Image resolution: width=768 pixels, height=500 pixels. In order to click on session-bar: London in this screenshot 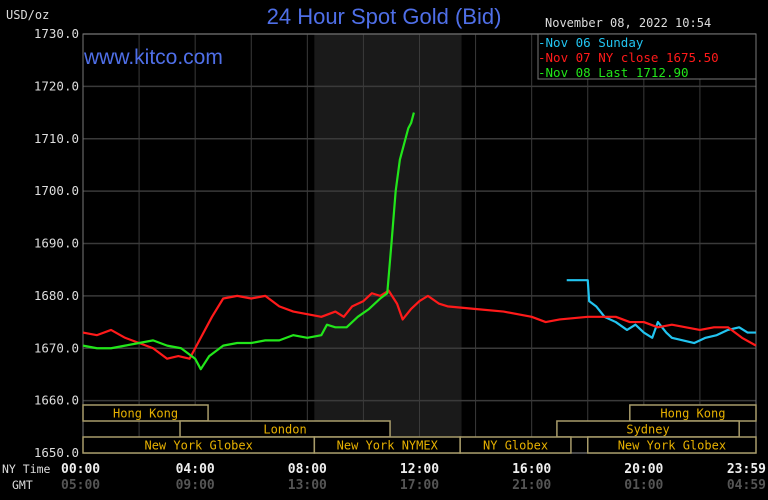, I will do `click(285, 429)`.